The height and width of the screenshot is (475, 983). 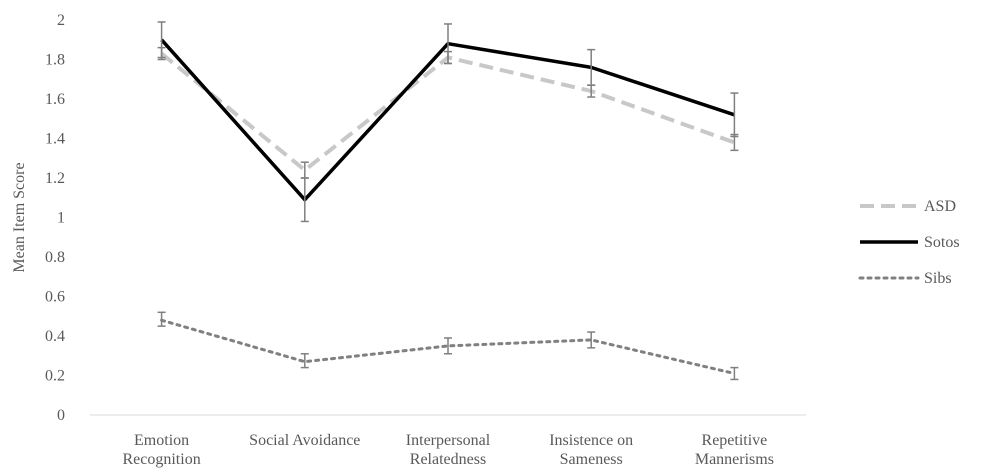 What do you see at coordinates (55, 218) in the screenshot?
I see `y-tick-labels: 0 0.2 0.4 0.6 0.8 1 1.2 1.4 1.6 1.8 2` at bounding box center [55, 218].